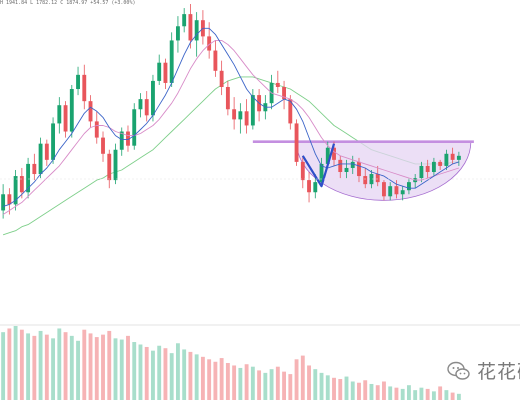  Describe the element at coordinates (459, 371) in the screenshot. I see `wechat-chat-bubbles-icon` at that location.